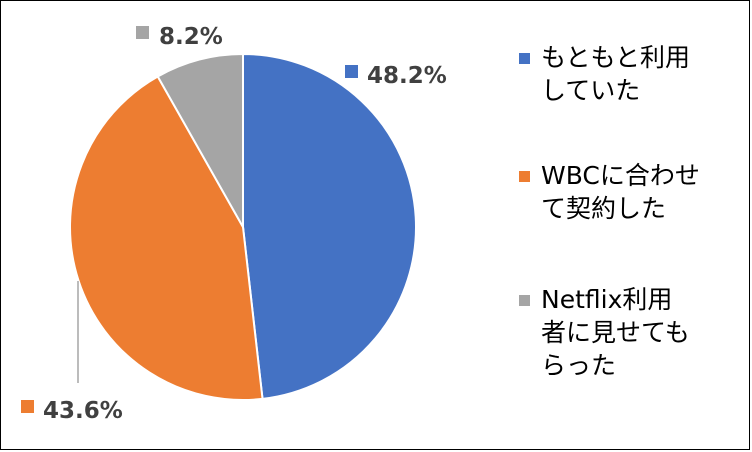  I want to click on legend-label-2: WBCに合わせ て契約した, so click(620, 192).